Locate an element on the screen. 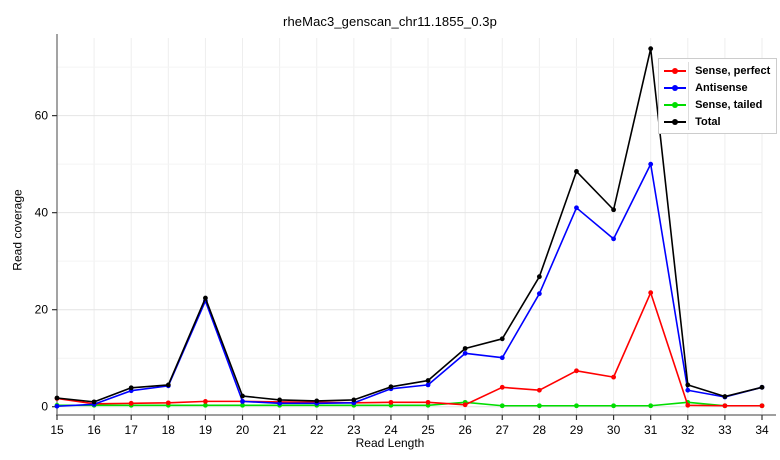 The image size is (780, 460). legend-item: Total is located at coordinates (716, 121).